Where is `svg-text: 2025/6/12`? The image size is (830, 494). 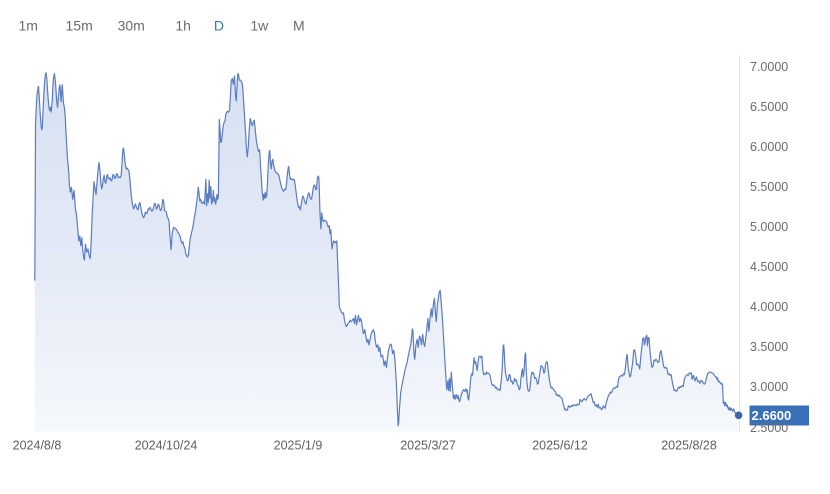
svg-text: 2025/6/12 is located at coordinates (560, 446).